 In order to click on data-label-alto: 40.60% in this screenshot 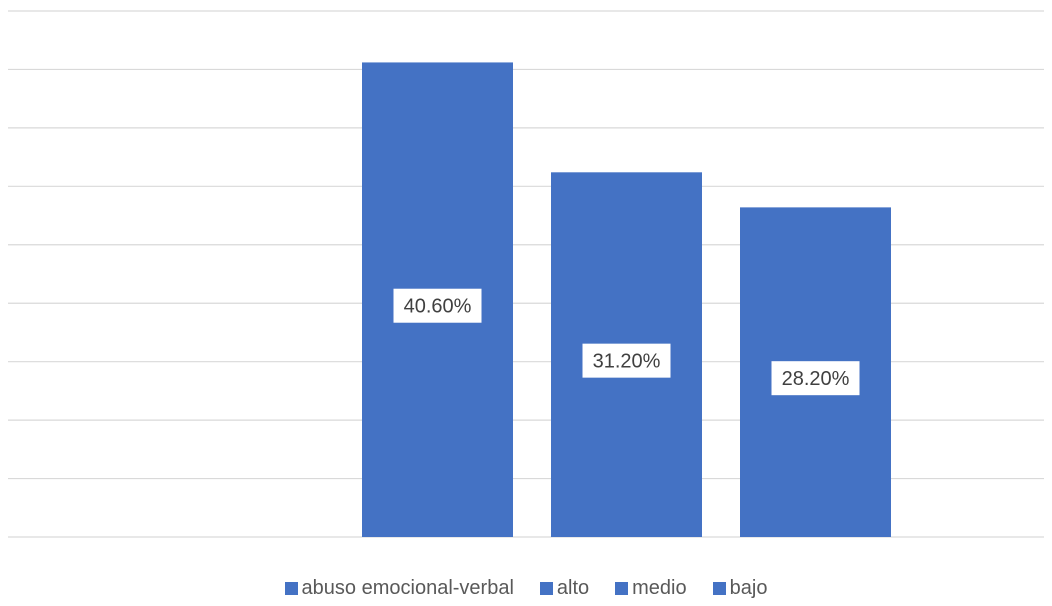, I will do `click(437, 305)`.